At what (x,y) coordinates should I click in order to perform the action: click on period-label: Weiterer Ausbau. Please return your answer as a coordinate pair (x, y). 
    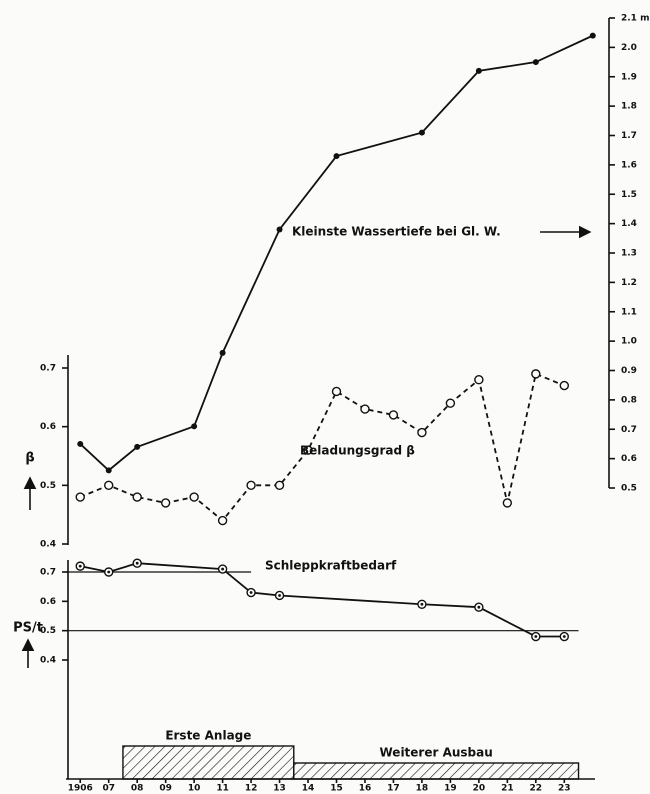
    Looking at the image, I should click on (436, 753).